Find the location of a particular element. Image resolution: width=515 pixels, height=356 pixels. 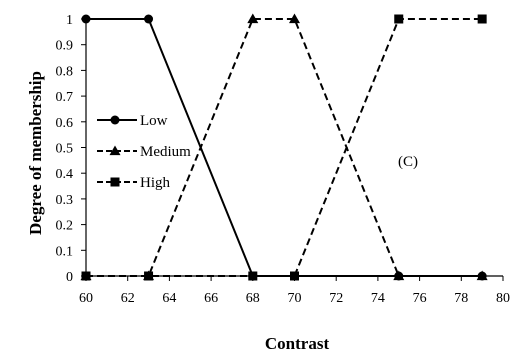

legend-label-low: Low is located at coordinates (154, 121).